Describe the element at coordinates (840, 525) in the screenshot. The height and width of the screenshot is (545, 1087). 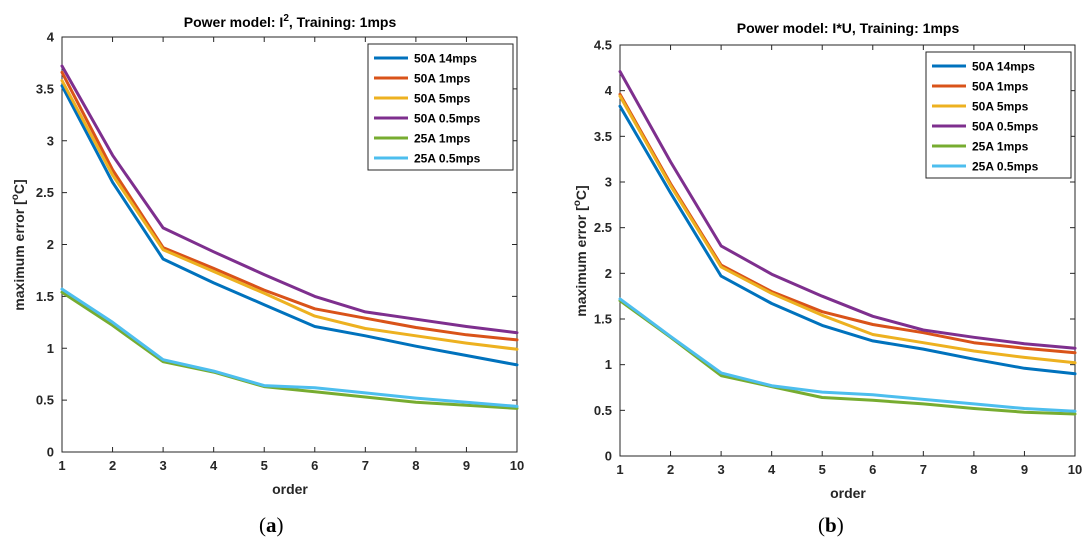
I see `caption-b-close: )` at that location.